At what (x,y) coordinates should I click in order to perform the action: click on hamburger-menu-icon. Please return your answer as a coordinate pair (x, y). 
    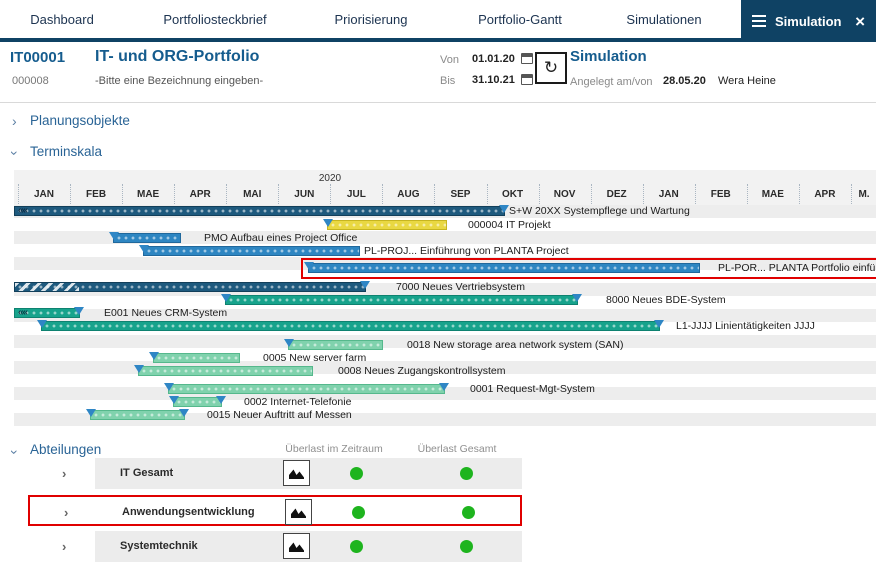
    Looking at the image, I should click on (759, 21).